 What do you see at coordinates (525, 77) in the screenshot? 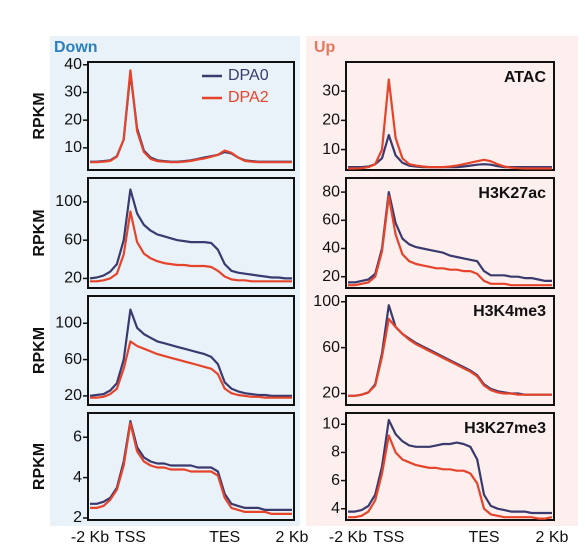
I see `panel-label: ATAC` at bounding box center [525, 77].